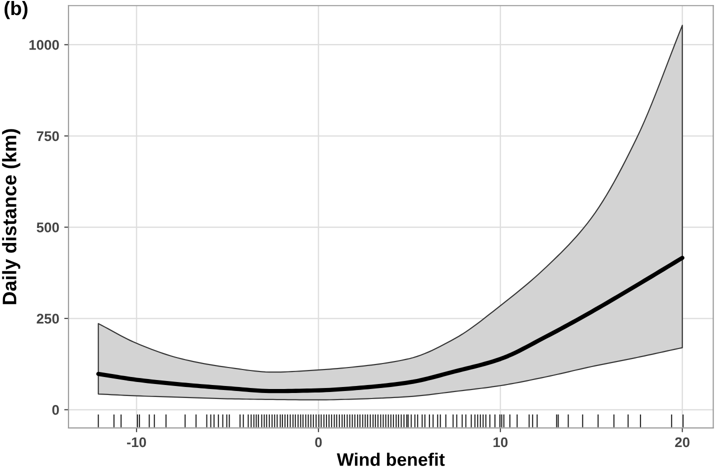  I want to click on y-tick-label: 0, so click(55, 410).